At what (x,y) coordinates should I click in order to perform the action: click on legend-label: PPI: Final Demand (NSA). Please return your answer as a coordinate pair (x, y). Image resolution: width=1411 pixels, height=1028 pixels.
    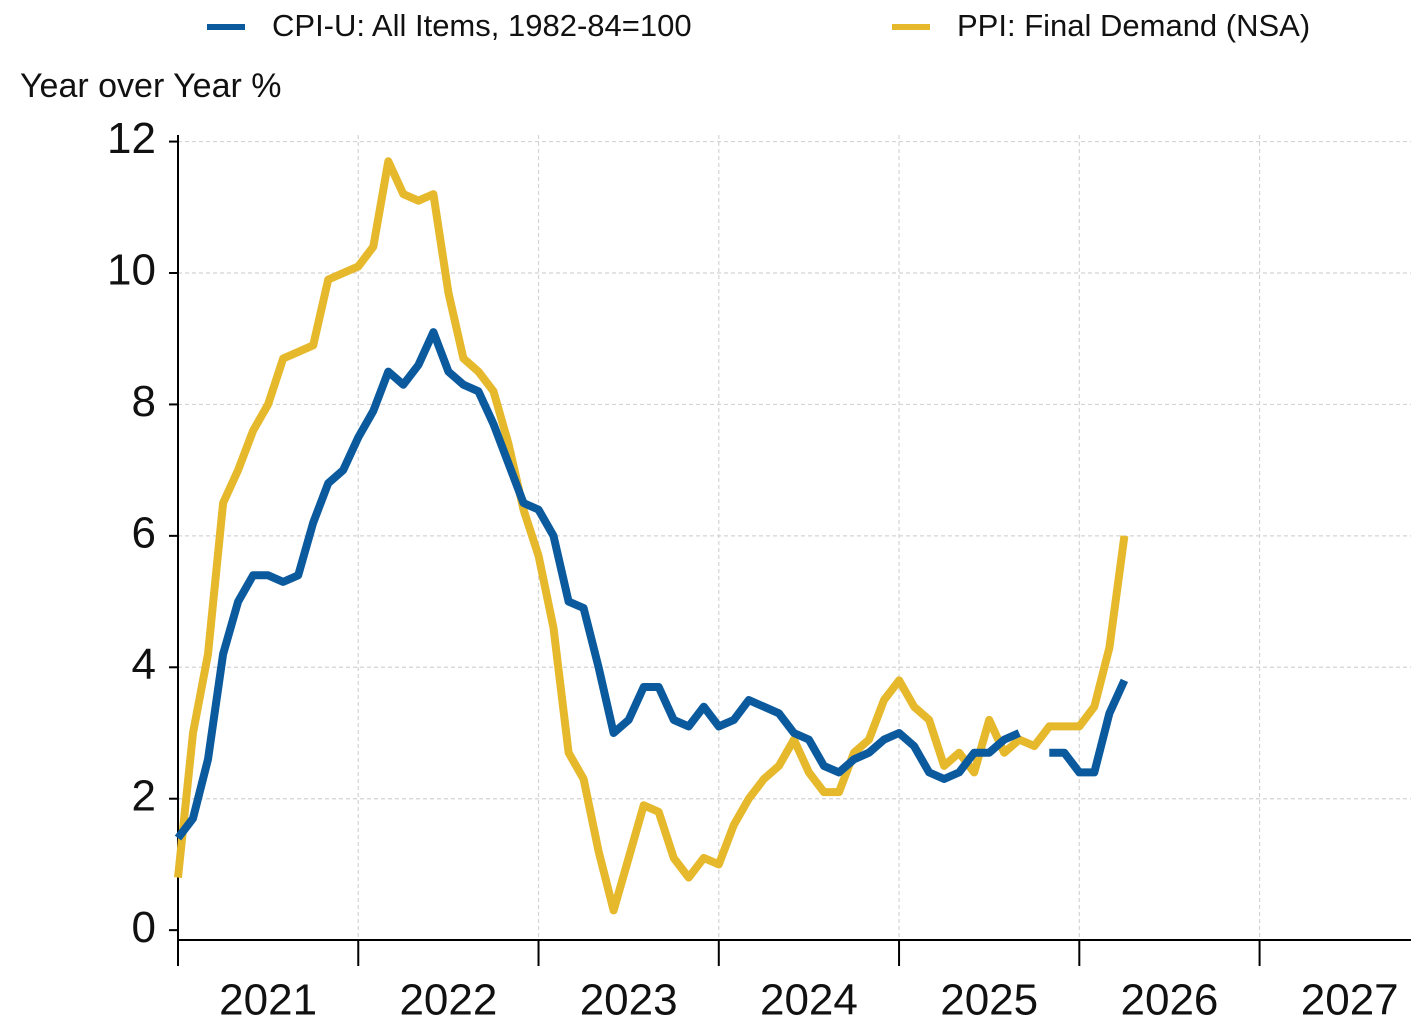
    Looking at the image, I should click on (1133, 25).